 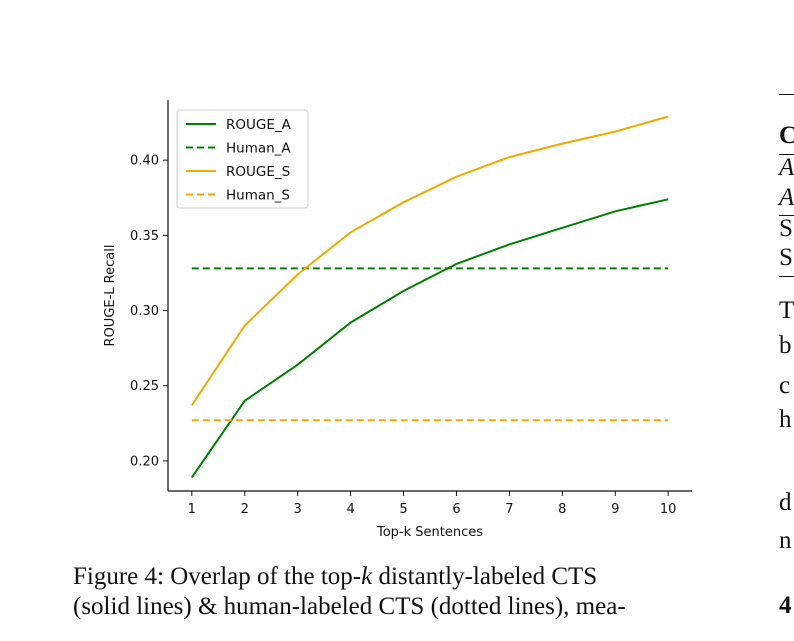 I want to click on x-tick-label: 3, so click(x=298, y=509).